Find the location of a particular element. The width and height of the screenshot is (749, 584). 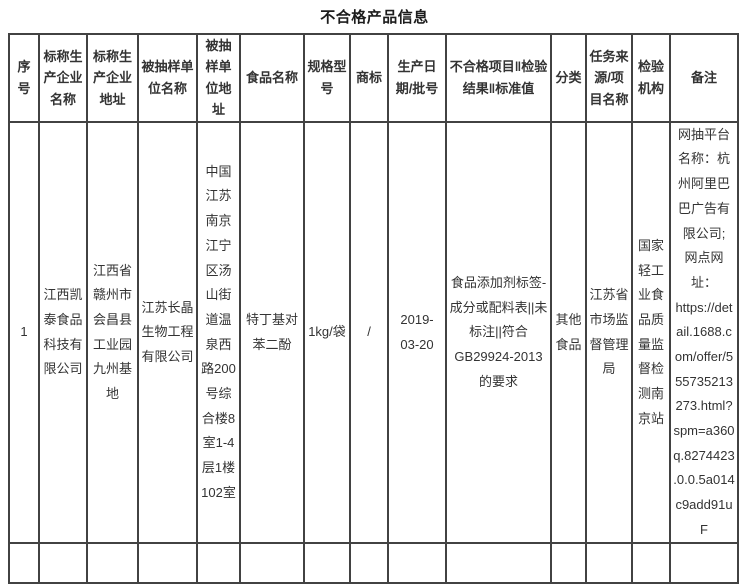

header-remarks: 备注 is located at coordinates (704, 78).